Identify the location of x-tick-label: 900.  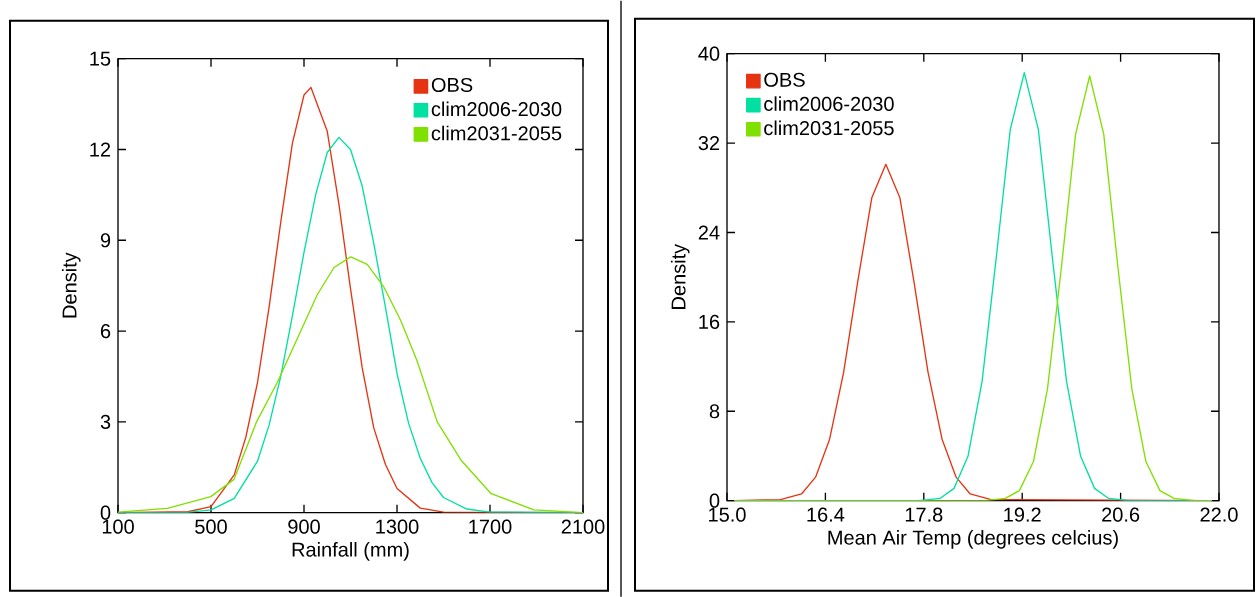
(304, 526).